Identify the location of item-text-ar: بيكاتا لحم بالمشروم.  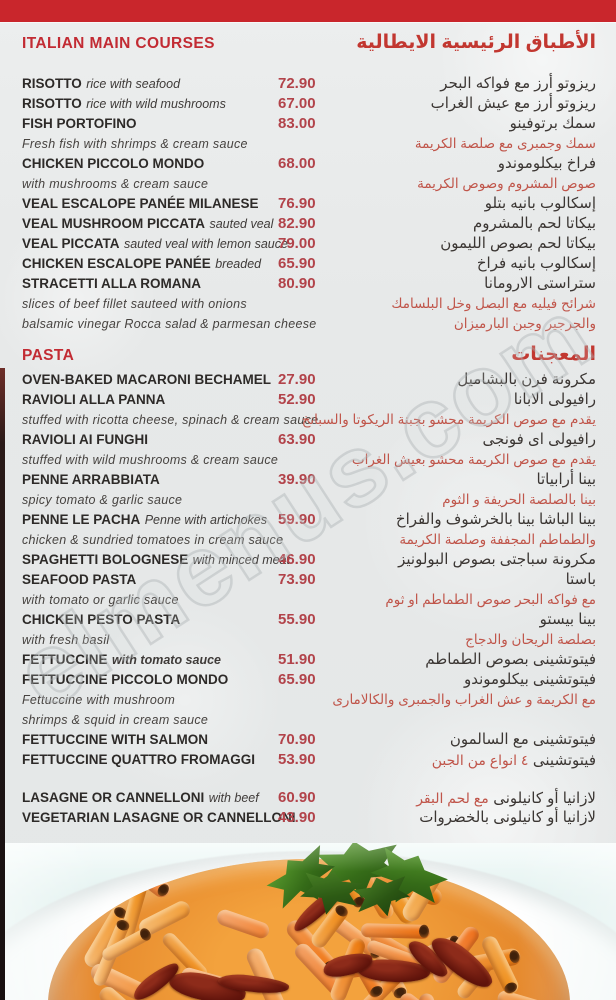
(534, 224).